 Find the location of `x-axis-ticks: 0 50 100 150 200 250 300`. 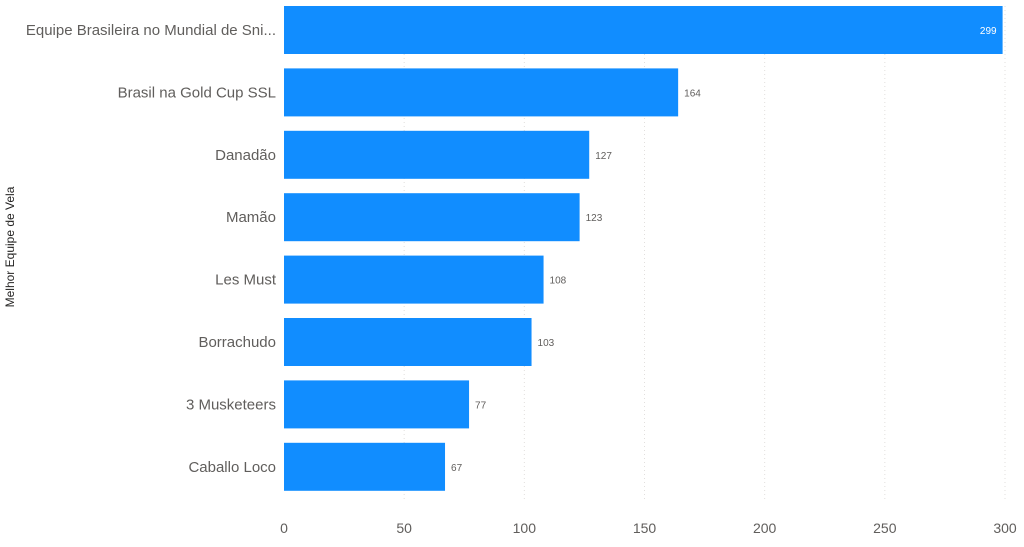

x-axis-ticks: 0 50 100 150 200 250 300 is located at coordinates (648, 528).